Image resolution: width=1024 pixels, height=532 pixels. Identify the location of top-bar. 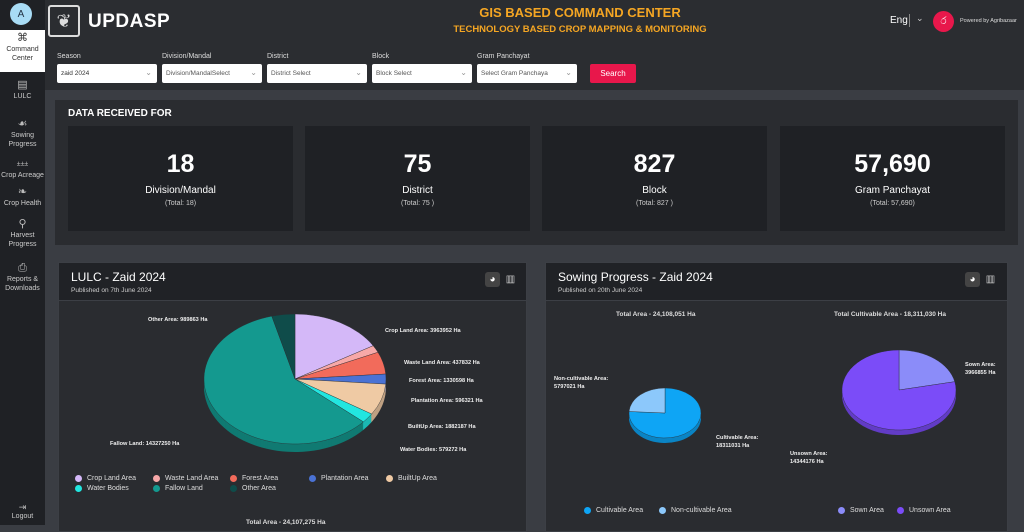
(512, 22).